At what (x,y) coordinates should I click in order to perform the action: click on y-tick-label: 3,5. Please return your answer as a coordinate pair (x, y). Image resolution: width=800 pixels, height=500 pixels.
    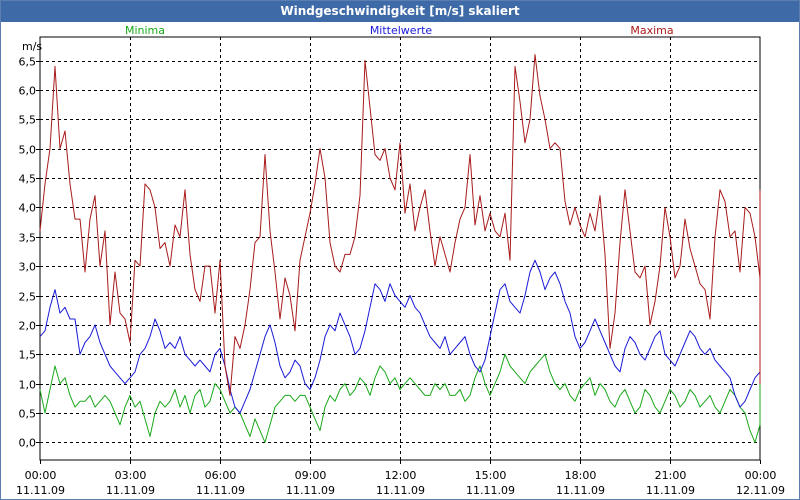
    Looking at the image, I should click on (28, 238).